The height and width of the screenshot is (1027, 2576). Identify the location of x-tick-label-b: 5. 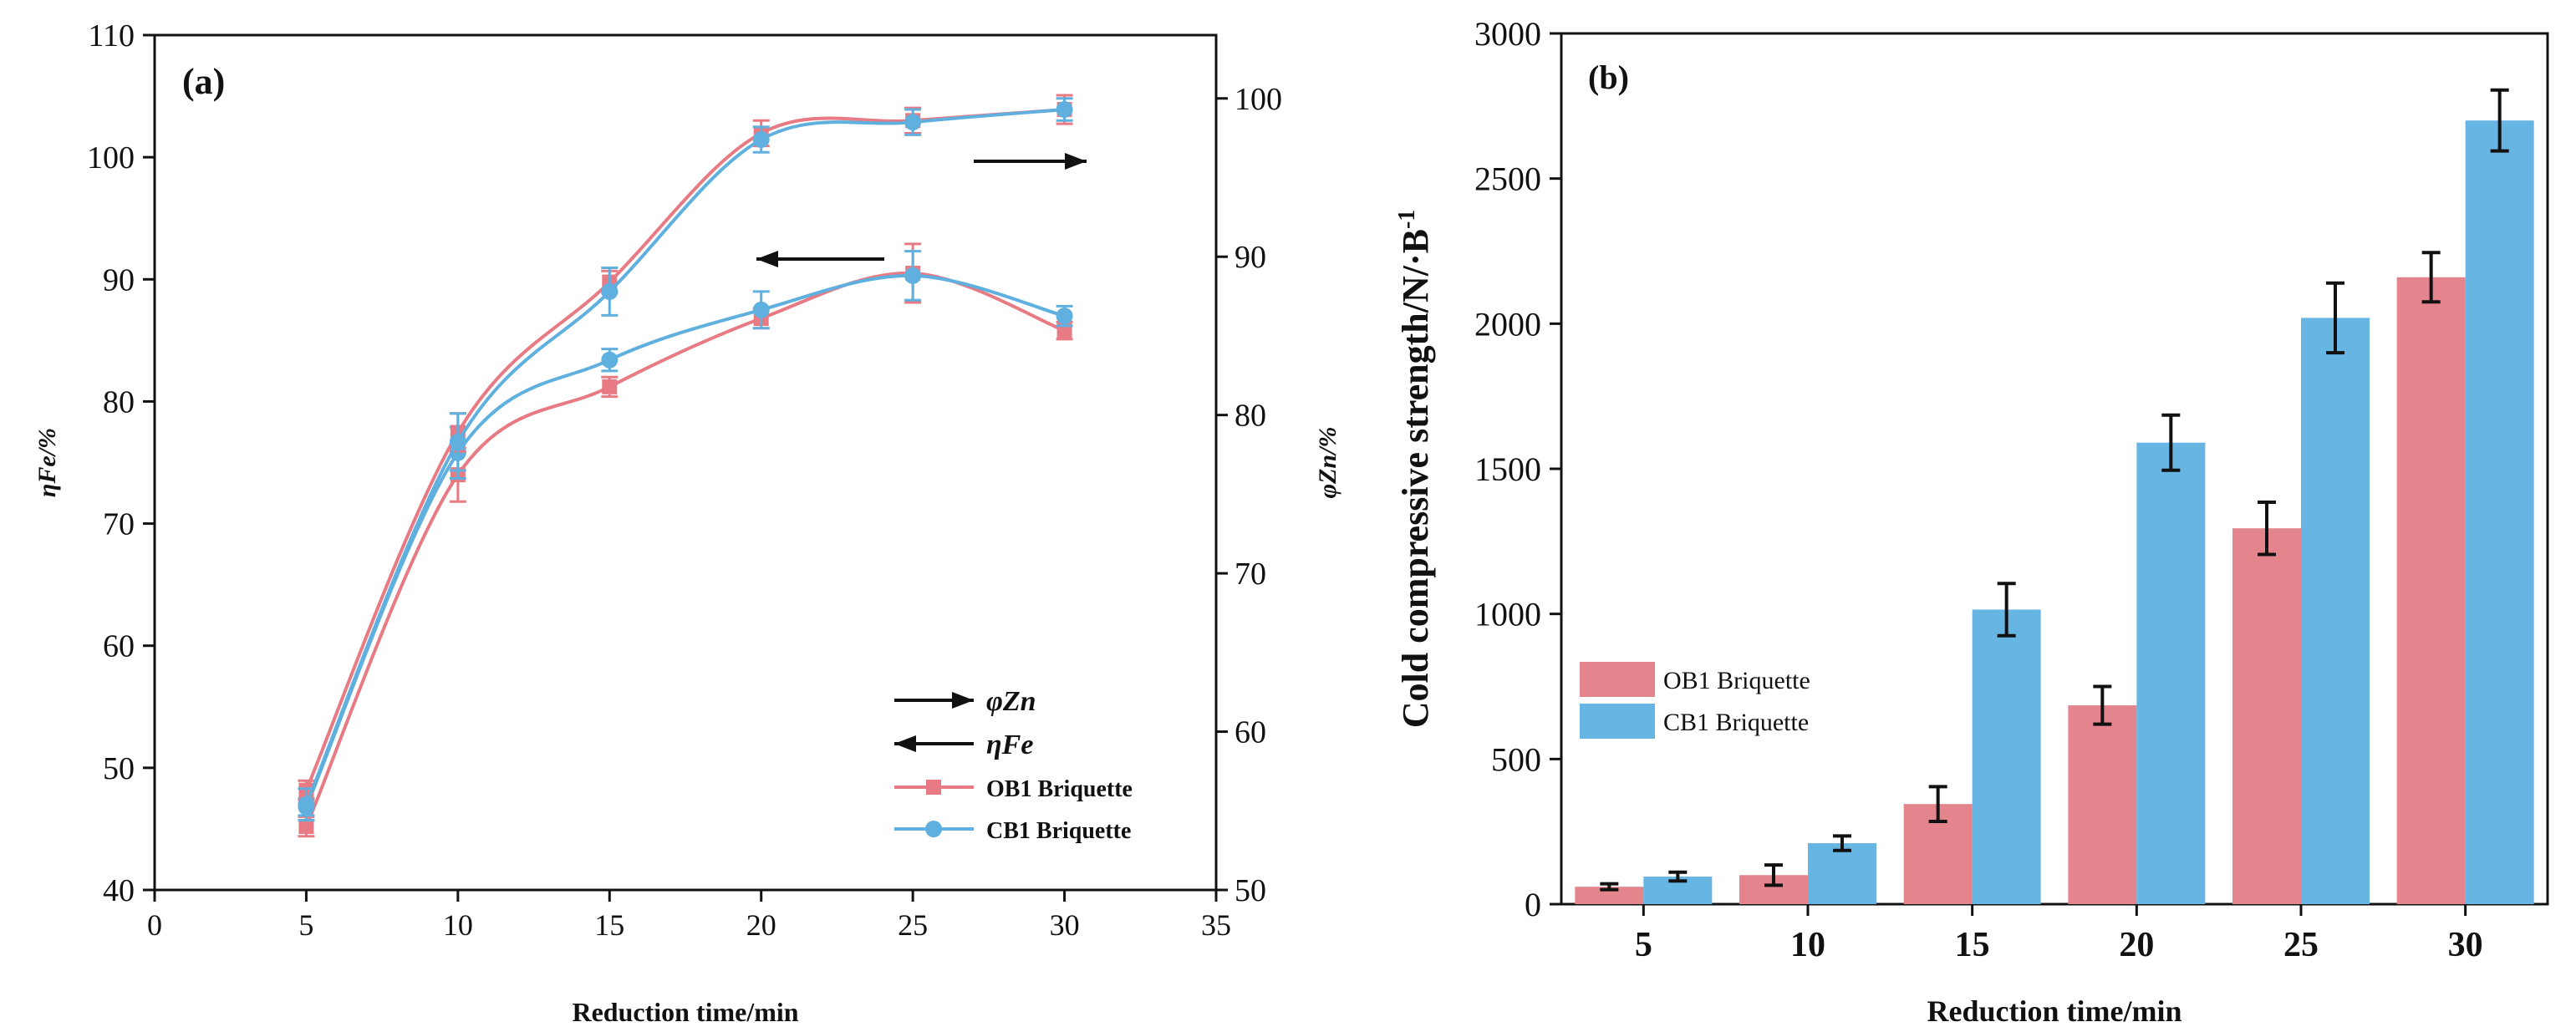
(1643, 945).